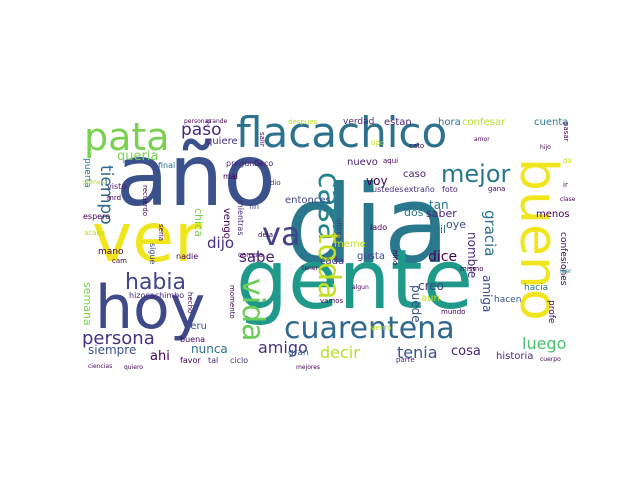 The height and width of the screenshot is (480, 640). What do you see at coordinates (298, 353) in the screenshot?
I see `word-gran: gran` at bounding box center [298, 353].